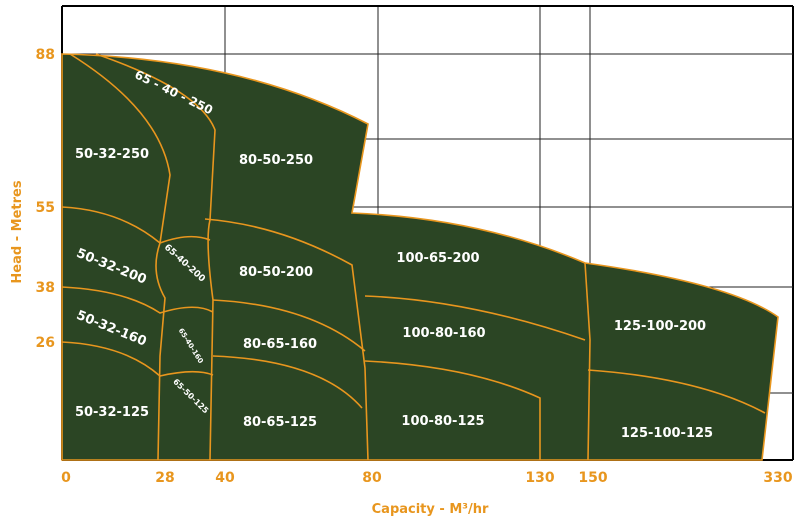 This screenshot has height=521, width=794. I want to click on region-label: 125-100-200, so click(660, 326).